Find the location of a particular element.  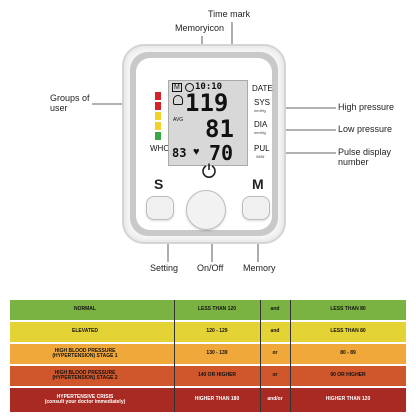

pul-unit-label: /MIN is located at coordinates (260, 156).